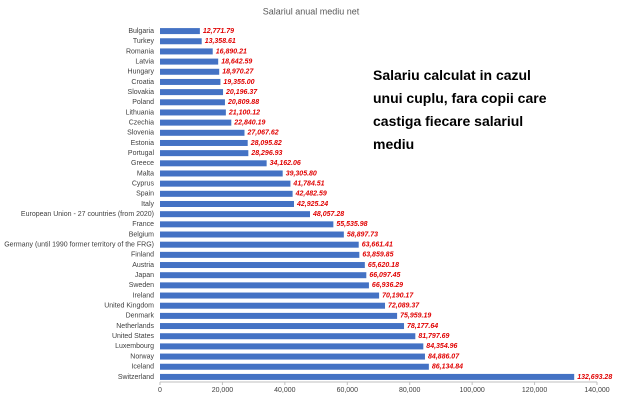  What do you see at coordinates (410, 390) in the screenshot?
I see `x-tick-label: 80,000` at bounding box center [410, 390].